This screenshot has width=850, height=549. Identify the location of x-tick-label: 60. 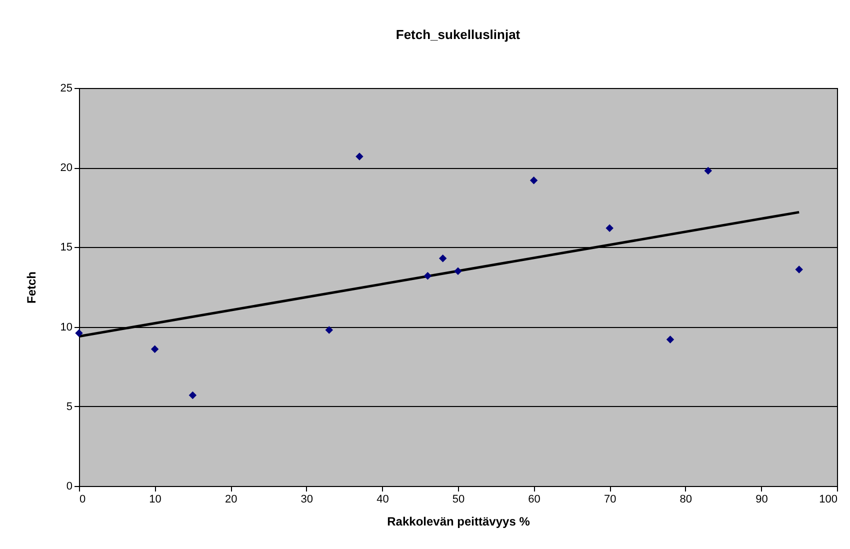
(534, 500).